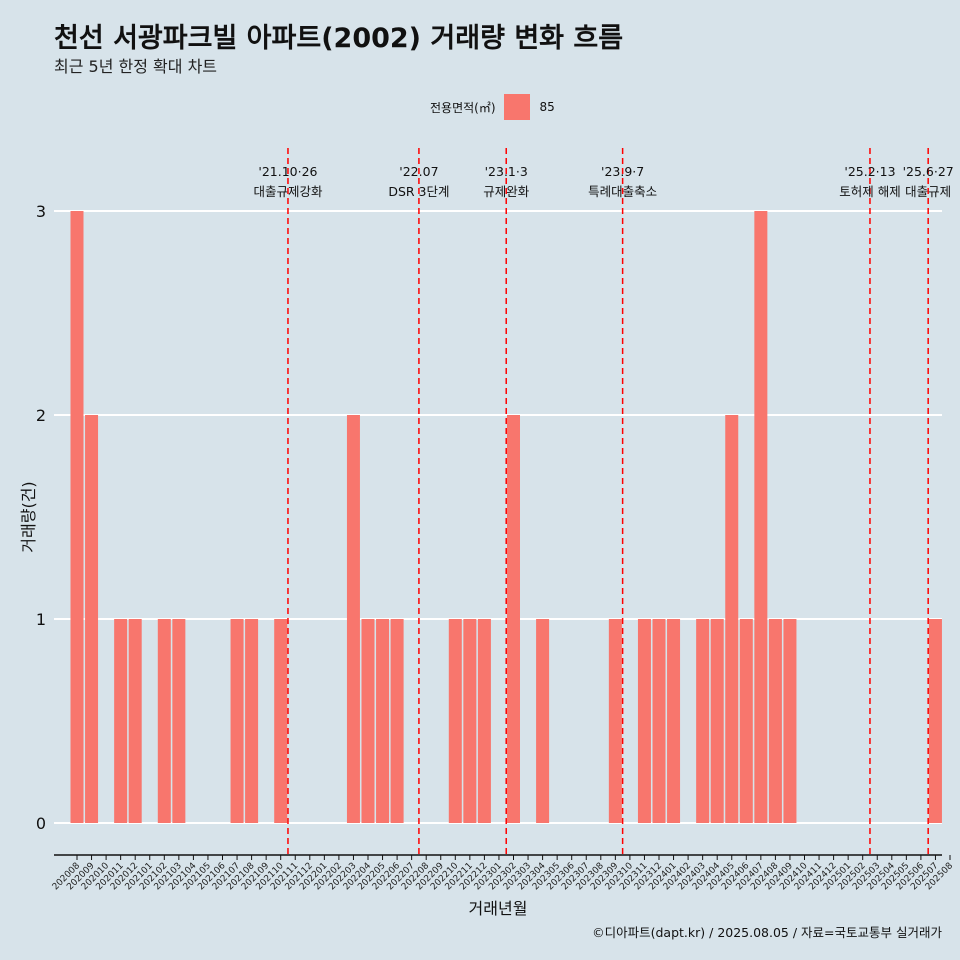 The image size is (960, 960). What do you see at coordinates (136, 66) in the screenshot?
I see `chart-subtitle: 최근 5년 한정 확대 차트` at bounding box center [136, 66].